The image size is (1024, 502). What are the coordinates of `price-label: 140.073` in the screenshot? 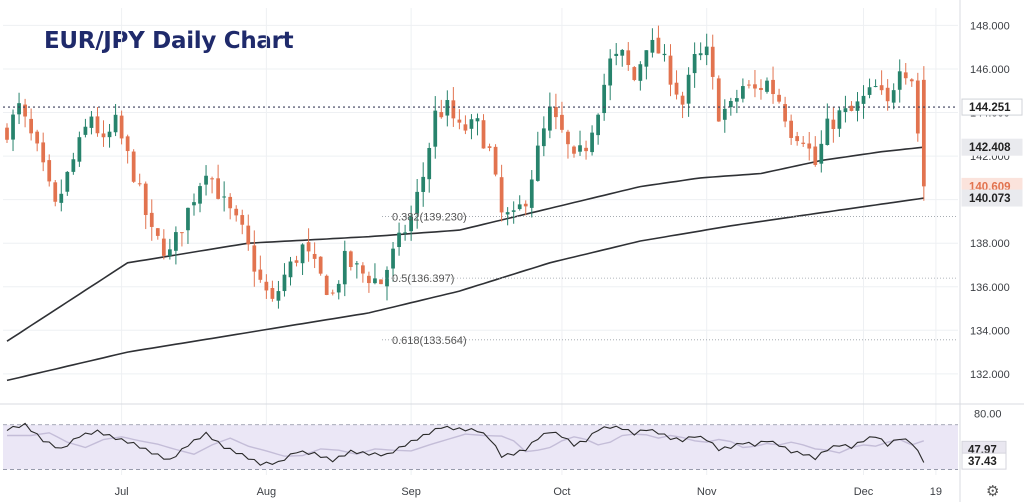 It's located at (990, 199).